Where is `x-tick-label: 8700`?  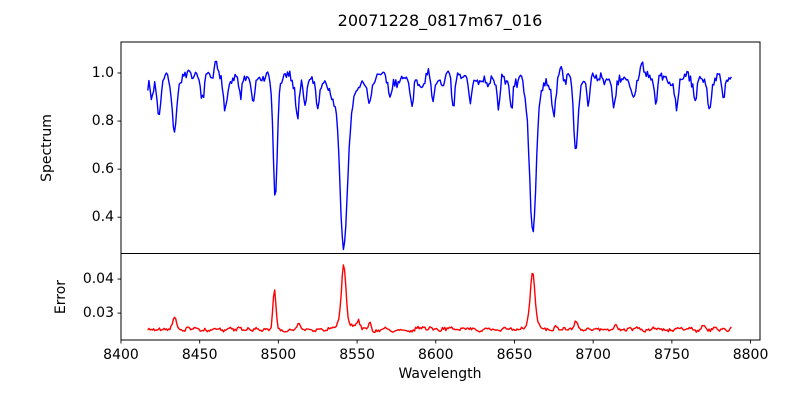 x-tick-label: 8700 is located at coordinates (593, 355).